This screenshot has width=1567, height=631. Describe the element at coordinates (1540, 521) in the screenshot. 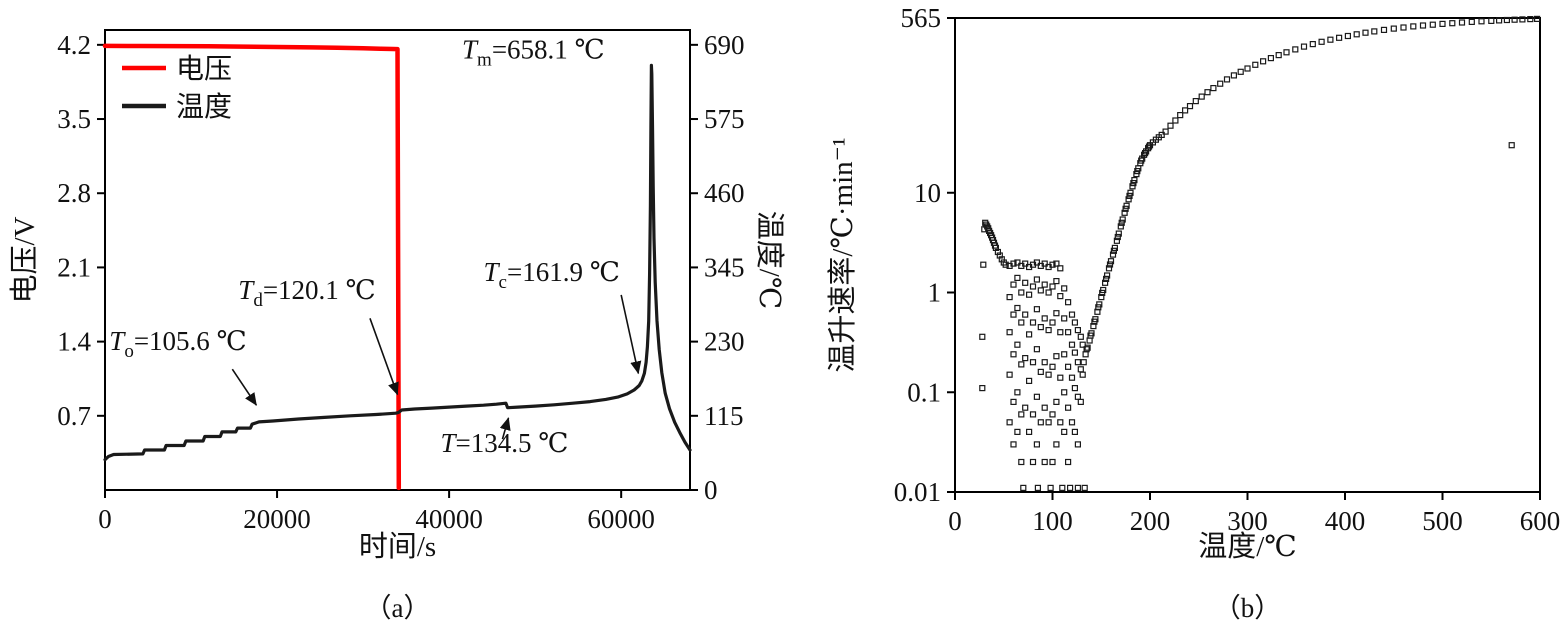

I see `svg-text: 600` at that location.